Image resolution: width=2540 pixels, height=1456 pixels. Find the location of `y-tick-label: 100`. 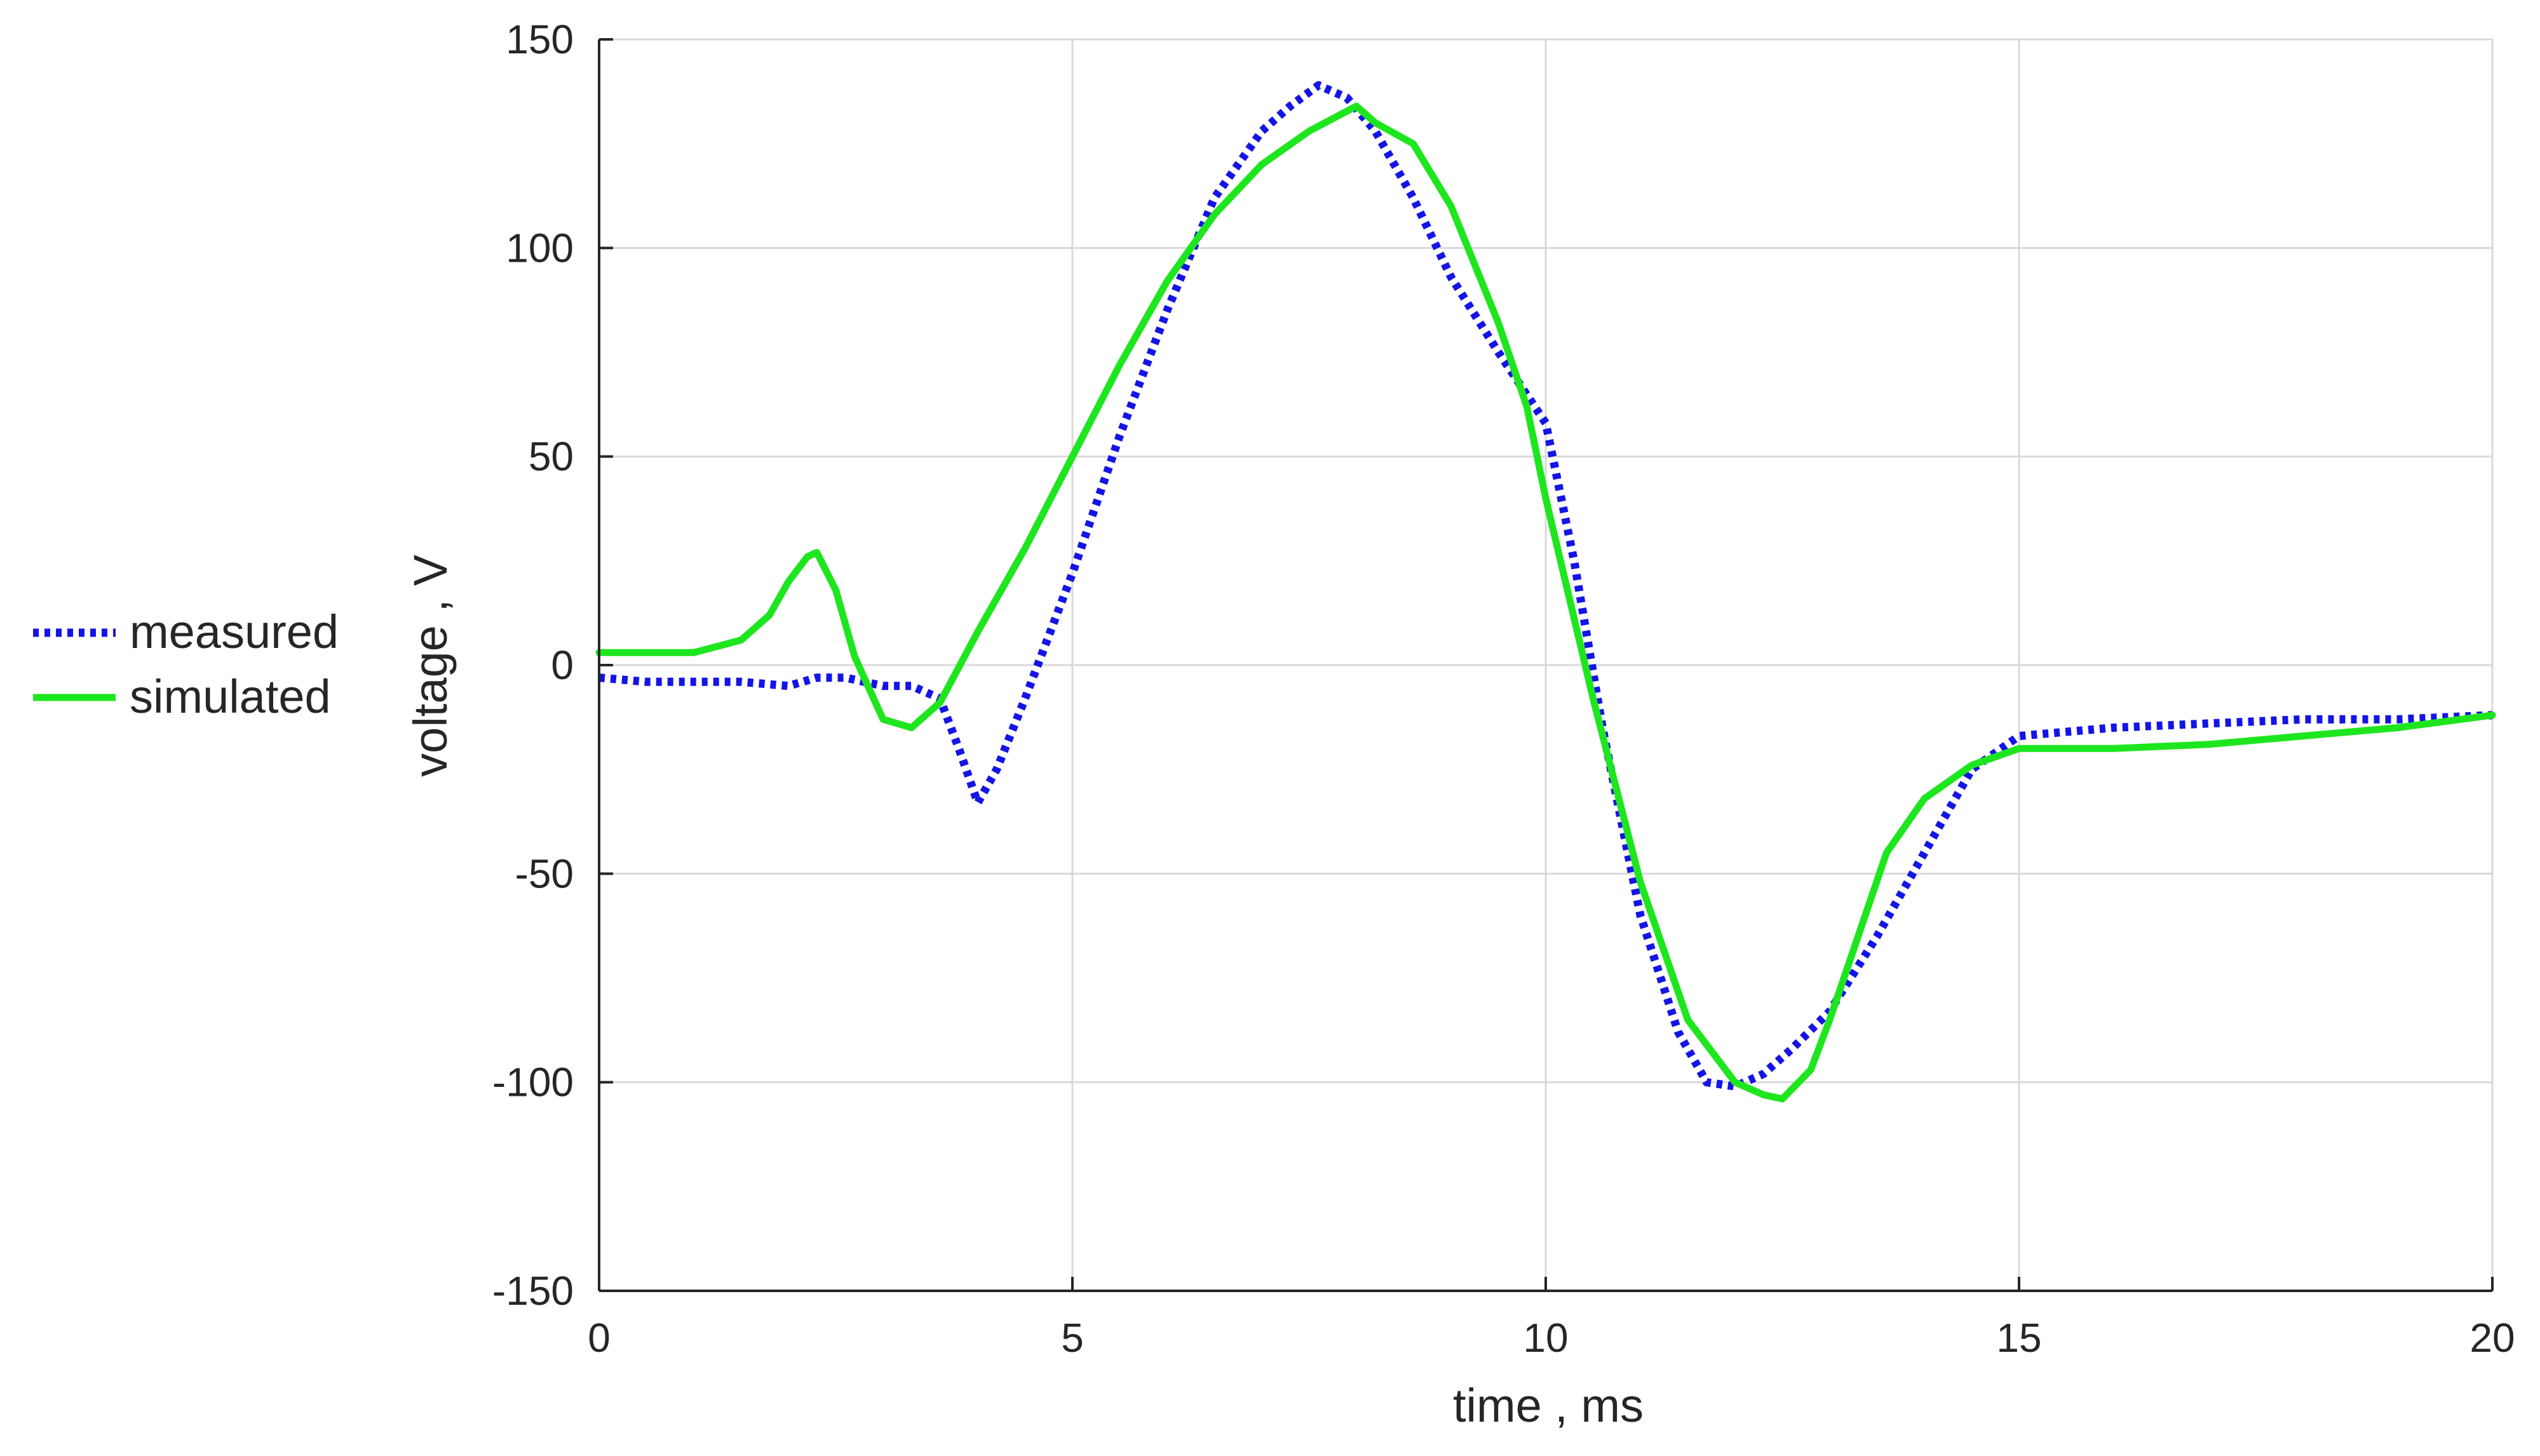

y-tick-label: 100 is located at coordinates (540, 248).